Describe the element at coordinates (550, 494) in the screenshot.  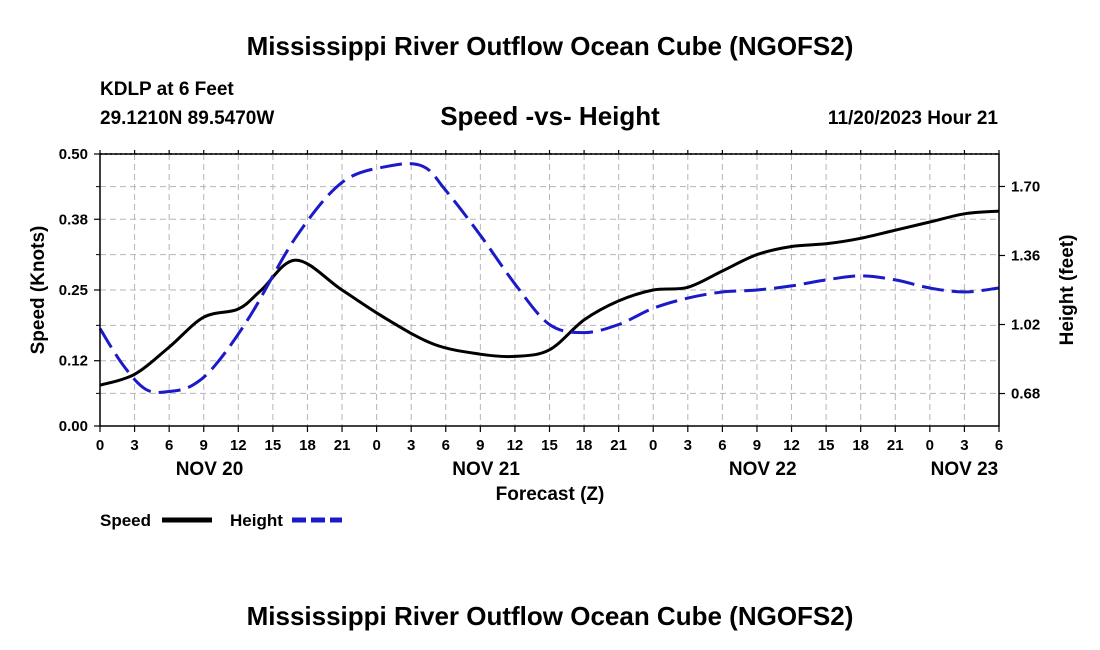
I see `x-axis-label: Forecast (Z)` at that location.